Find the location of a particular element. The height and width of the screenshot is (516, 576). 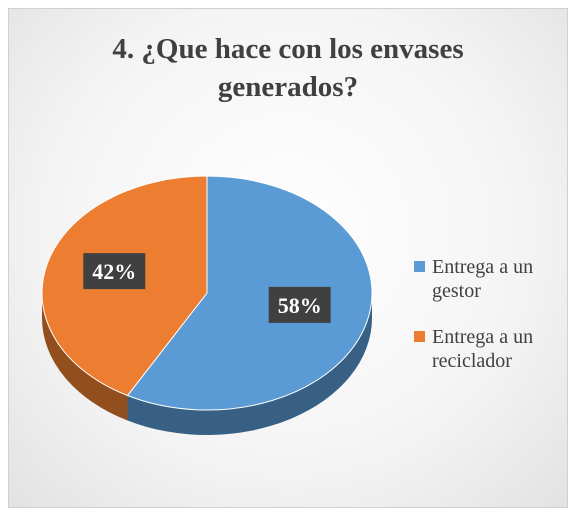

value-label: 58% is located at coordinates (300, 305).